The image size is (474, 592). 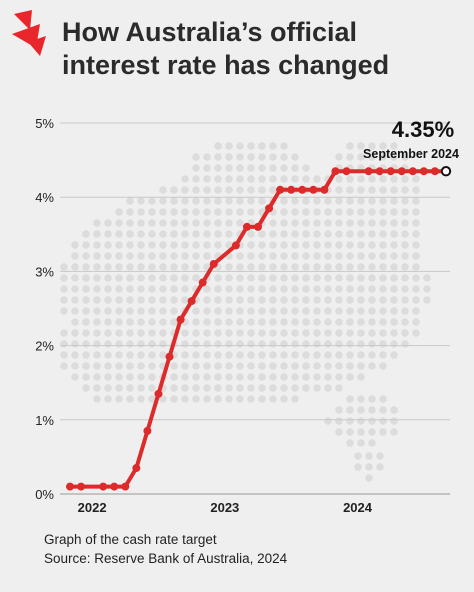 What do you see at coordinates (358, 507) in the screenshot?
I see `x-tick-label: 2024` at bounding box center [358, 507].